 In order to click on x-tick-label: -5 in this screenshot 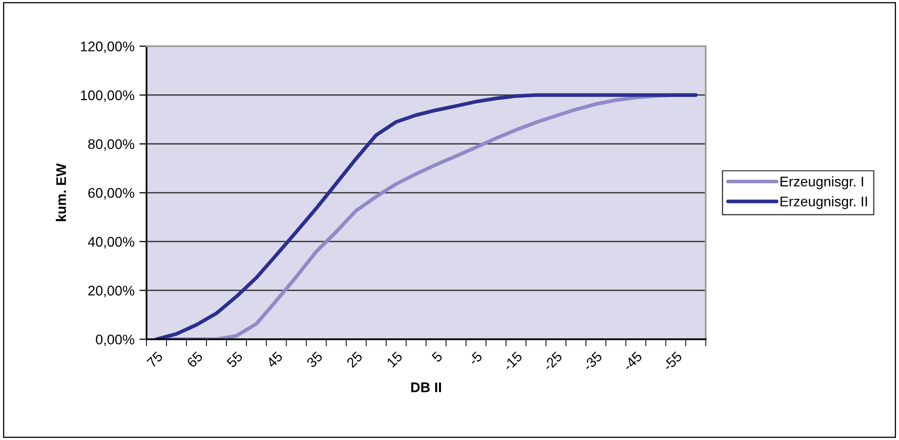, I will do `click(475, 358)`.